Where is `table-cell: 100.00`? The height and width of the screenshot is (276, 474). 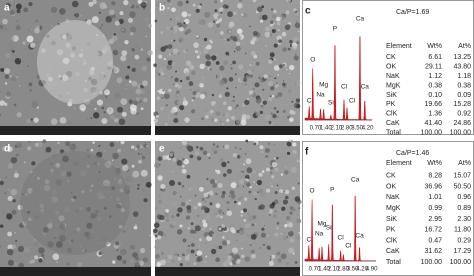
table-cell: 100.00 is located at coordinates (461, 262).